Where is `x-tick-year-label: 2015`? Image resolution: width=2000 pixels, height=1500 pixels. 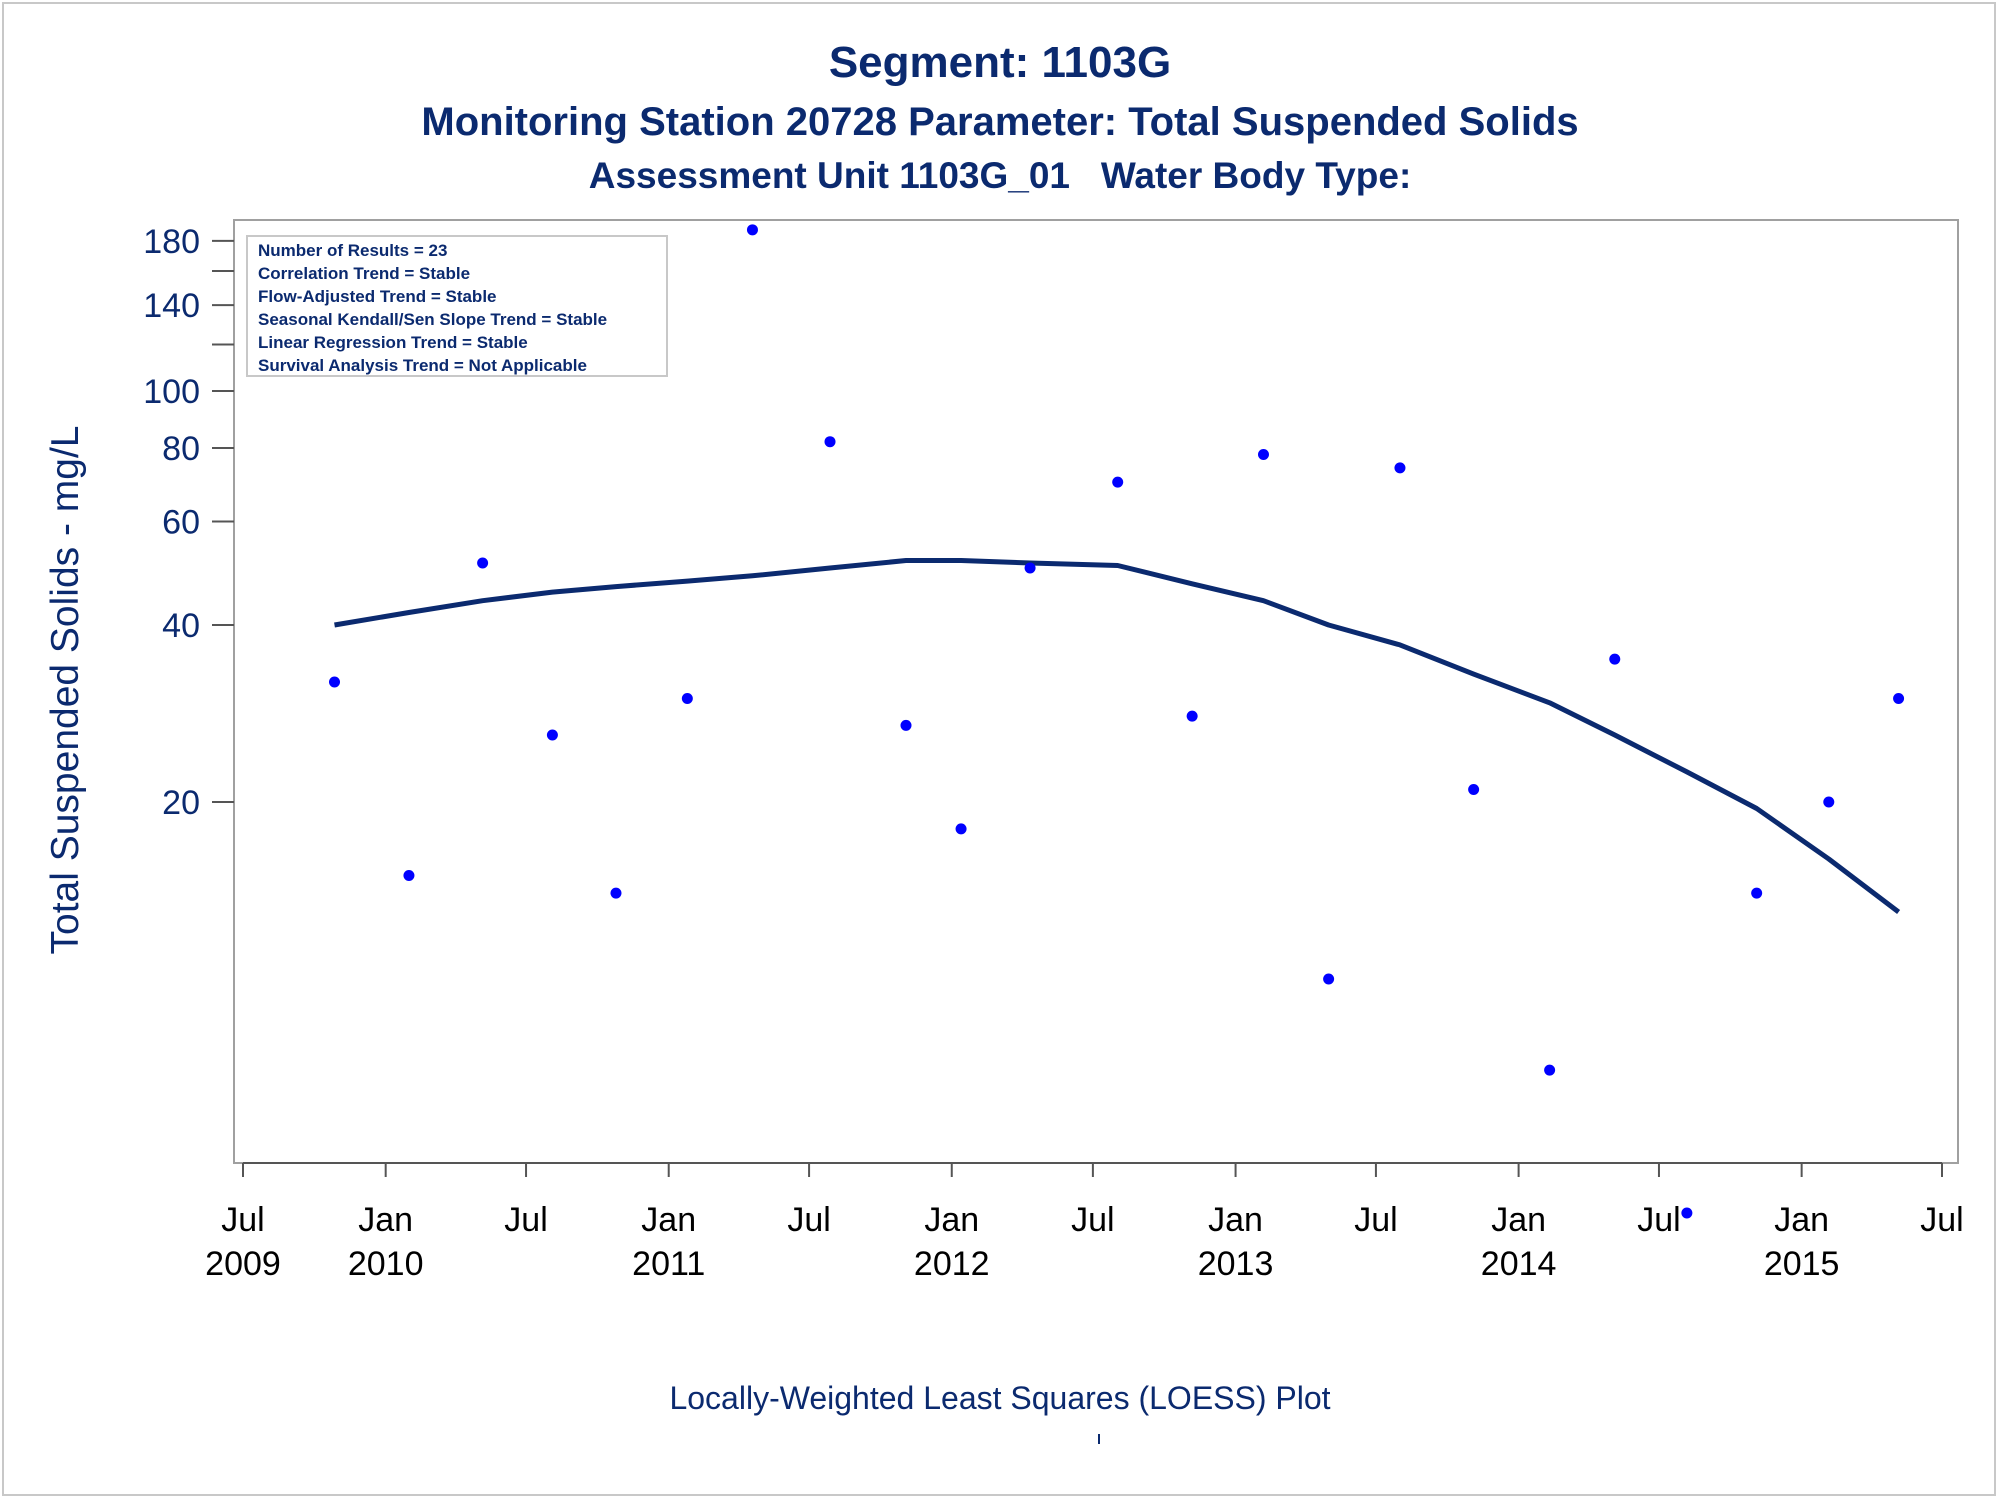 x-tick-year-label: 2015 is located at coordinates (1802, 1264).